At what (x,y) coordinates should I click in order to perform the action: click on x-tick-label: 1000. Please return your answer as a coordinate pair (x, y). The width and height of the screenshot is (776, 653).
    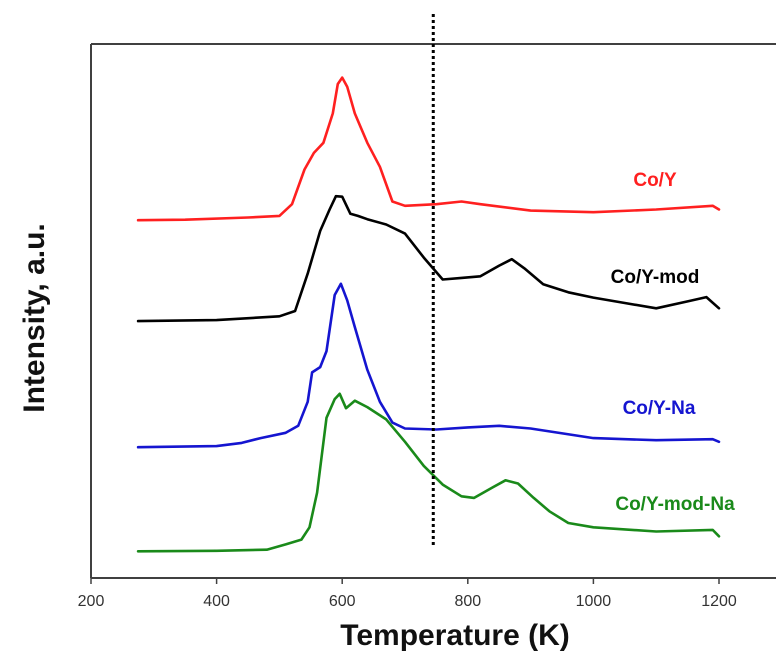
    Looking at the image, I should click on (594, 601).